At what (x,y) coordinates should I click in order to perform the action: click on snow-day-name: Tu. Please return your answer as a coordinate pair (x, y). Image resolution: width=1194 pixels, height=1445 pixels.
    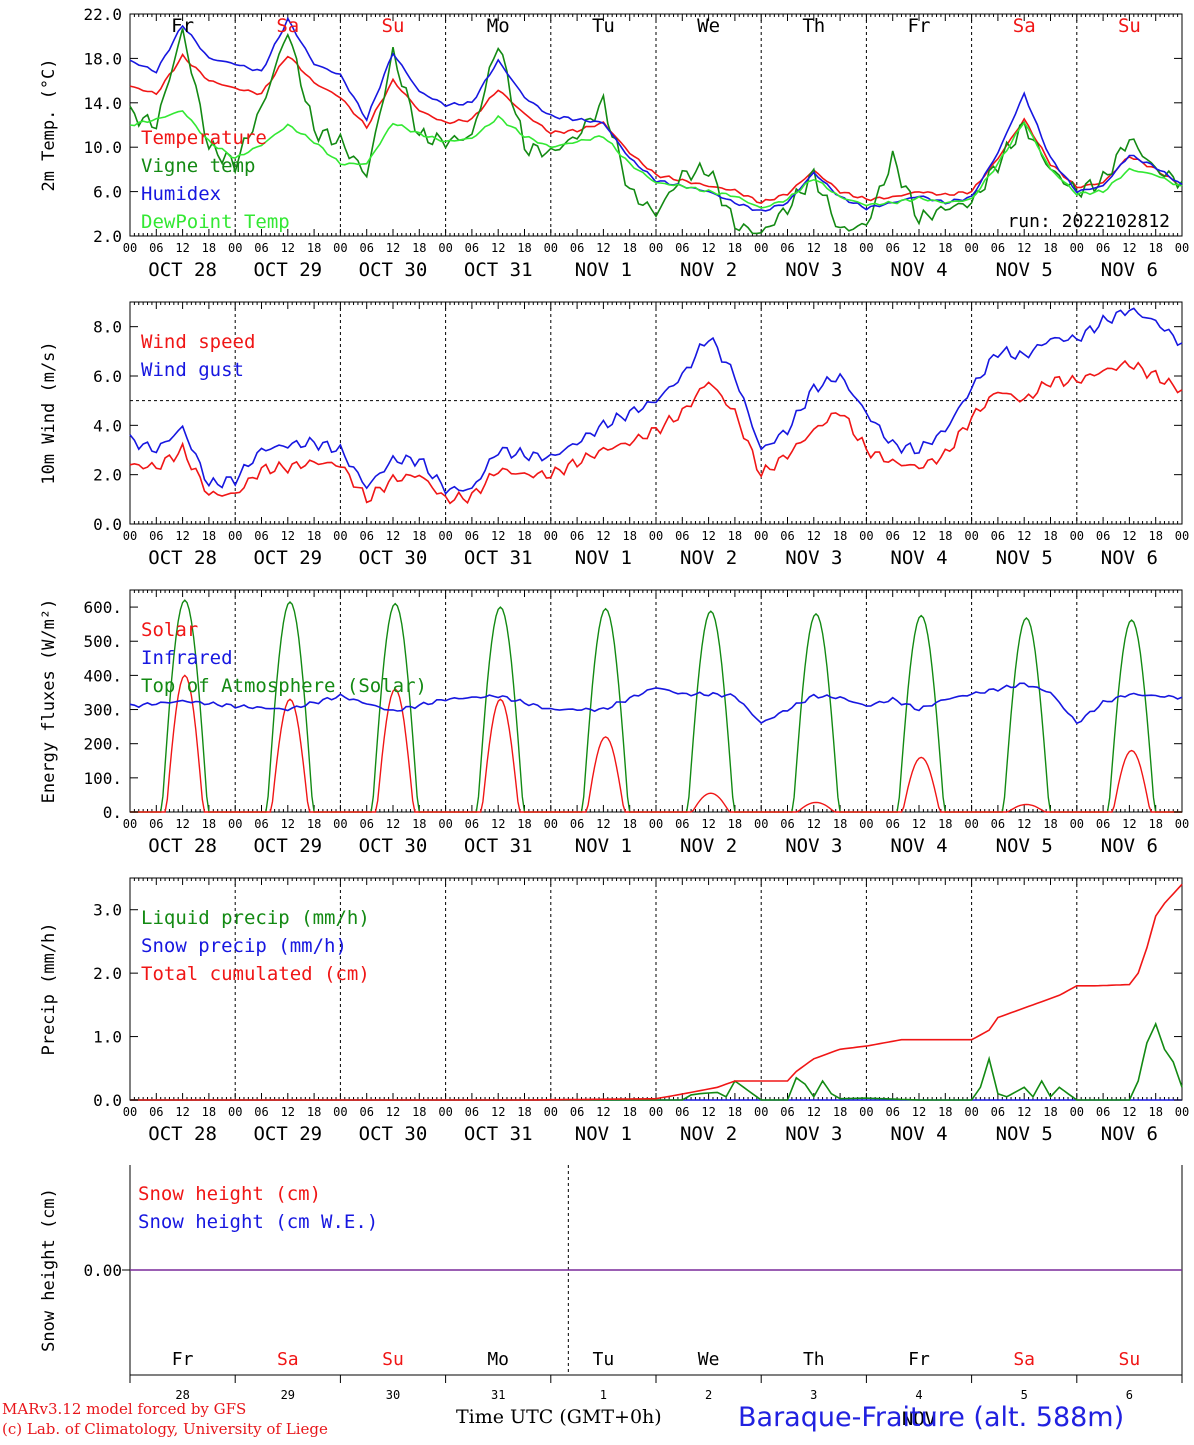
    Looking at the image, I should click on (604, 1359).